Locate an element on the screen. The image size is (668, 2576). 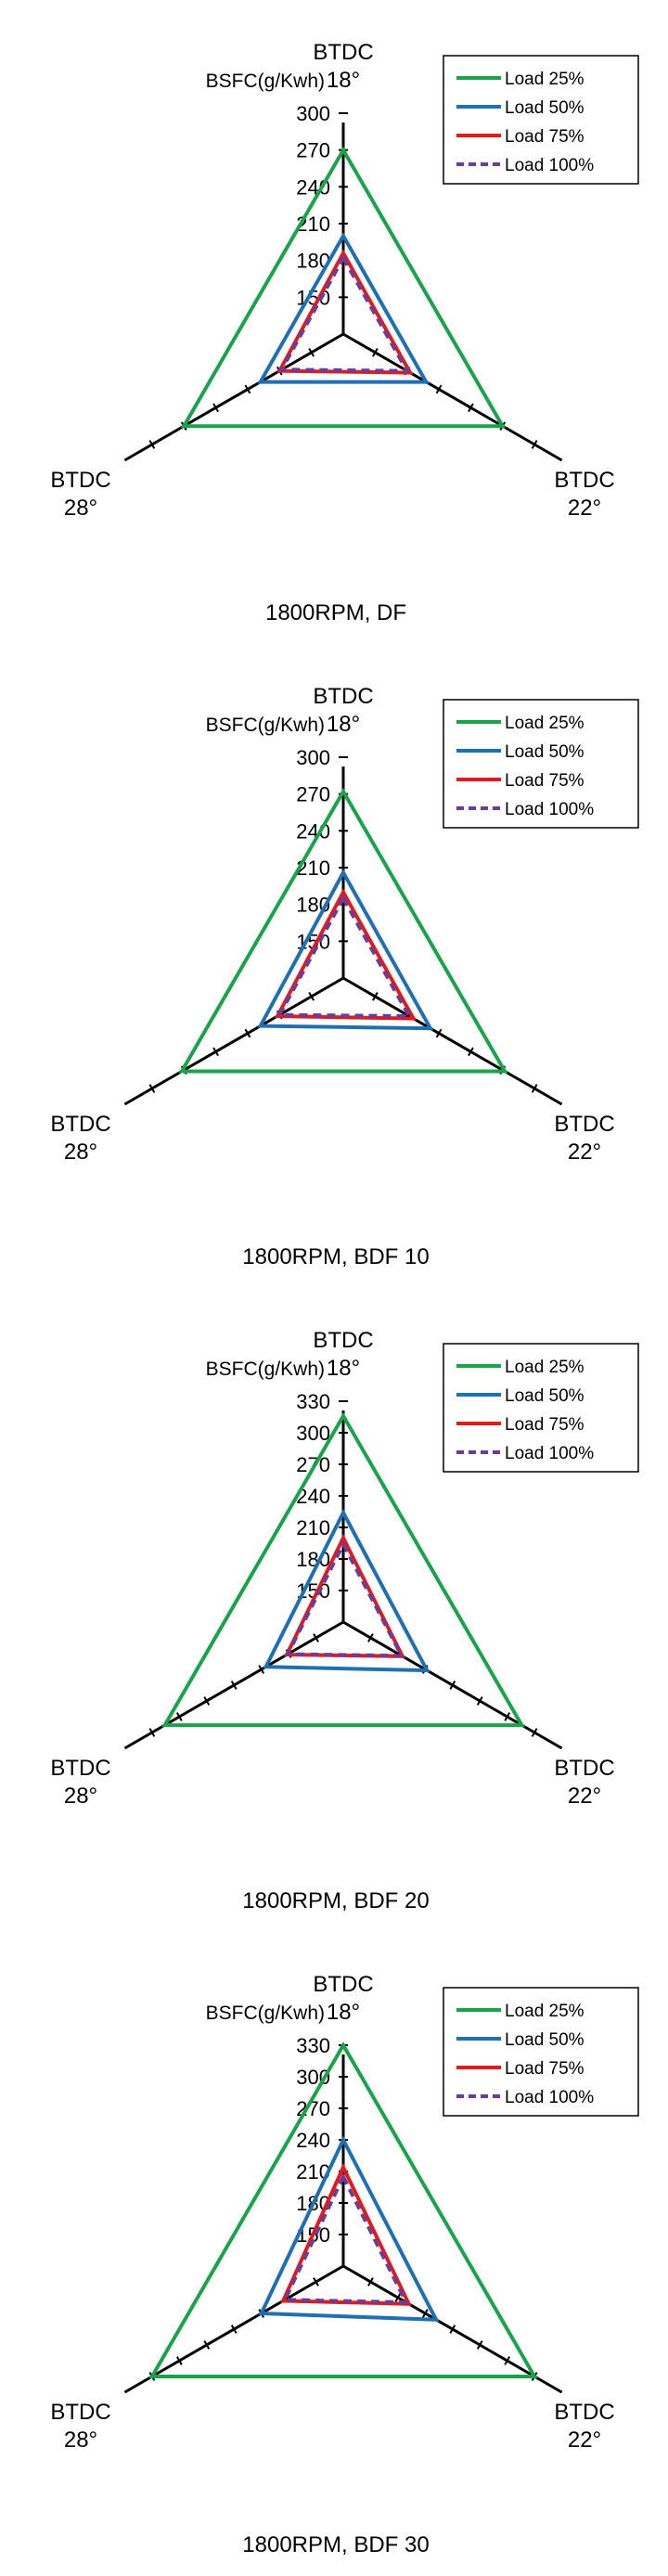
chart-caption: 1800RPM, BDF 20 is located at coordinates (335, 1900).